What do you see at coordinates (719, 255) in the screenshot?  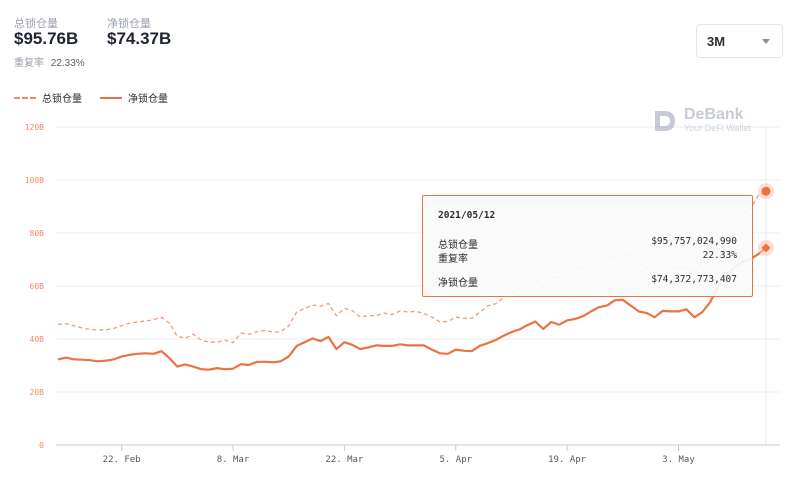 I see `tooltip-dup-value: 22.33%` at bounding box center [719, 255].